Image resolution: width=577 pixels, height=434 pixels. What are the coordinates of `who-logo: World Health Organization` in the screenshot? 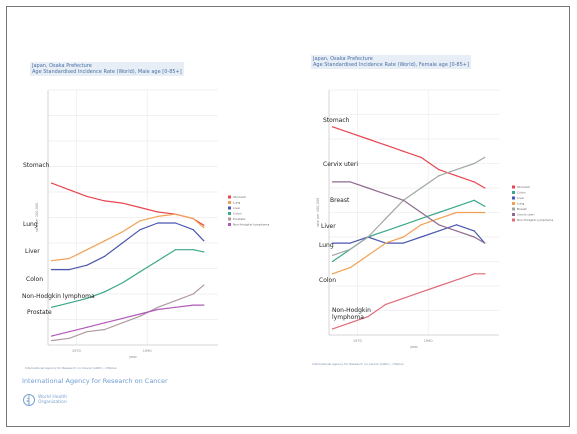 It's located at (57, 402).